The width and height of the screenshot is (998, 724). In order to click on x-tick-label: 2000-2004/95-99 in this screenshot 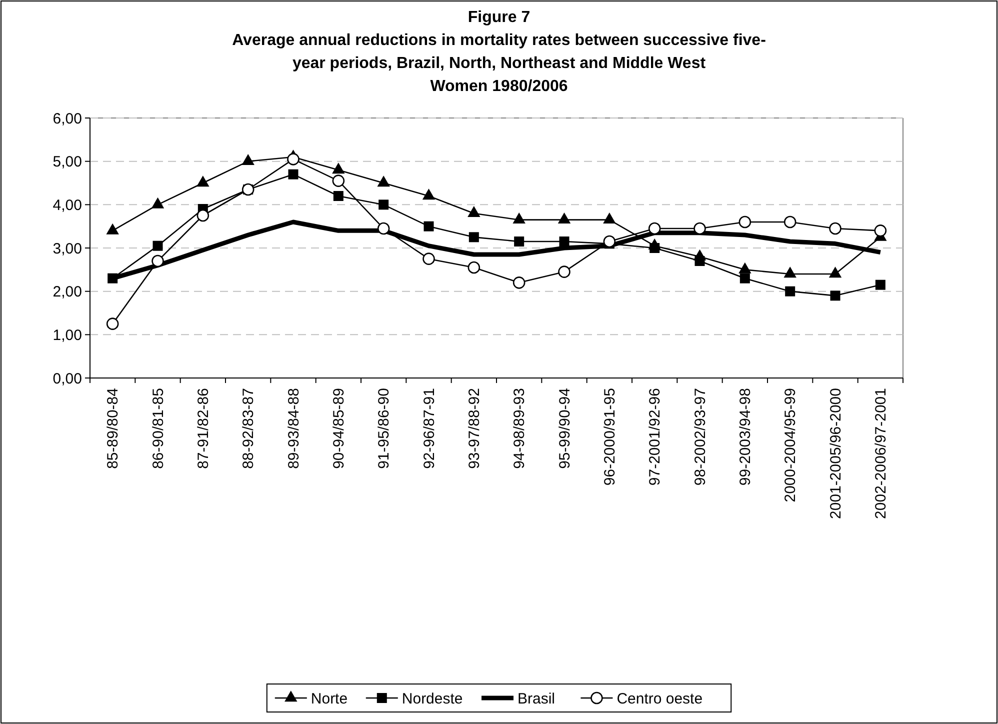, I will do `click(791, 445)`.